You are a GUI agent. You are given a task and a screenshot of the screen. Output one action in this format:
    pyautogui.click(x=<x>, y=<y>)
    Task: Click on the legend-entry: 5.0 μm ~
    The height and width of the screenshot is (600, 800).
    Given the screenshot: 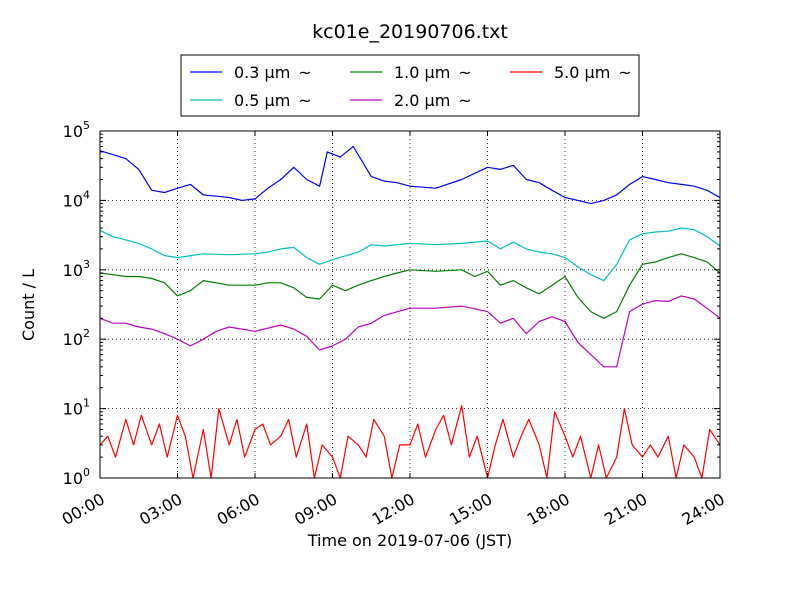 What is the action you would take?
    pyautogui.click(x=593, y=72)
    